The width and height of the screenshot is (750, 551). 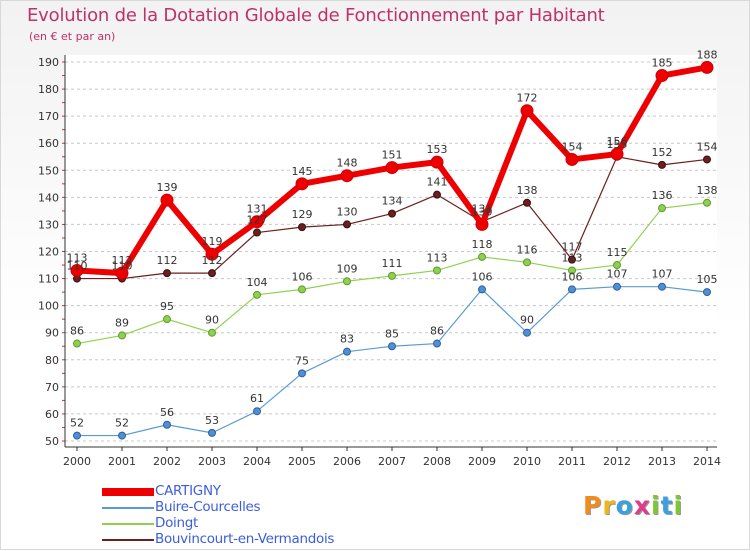 I want to click on data-label: 52, so click(x=122, y=423).